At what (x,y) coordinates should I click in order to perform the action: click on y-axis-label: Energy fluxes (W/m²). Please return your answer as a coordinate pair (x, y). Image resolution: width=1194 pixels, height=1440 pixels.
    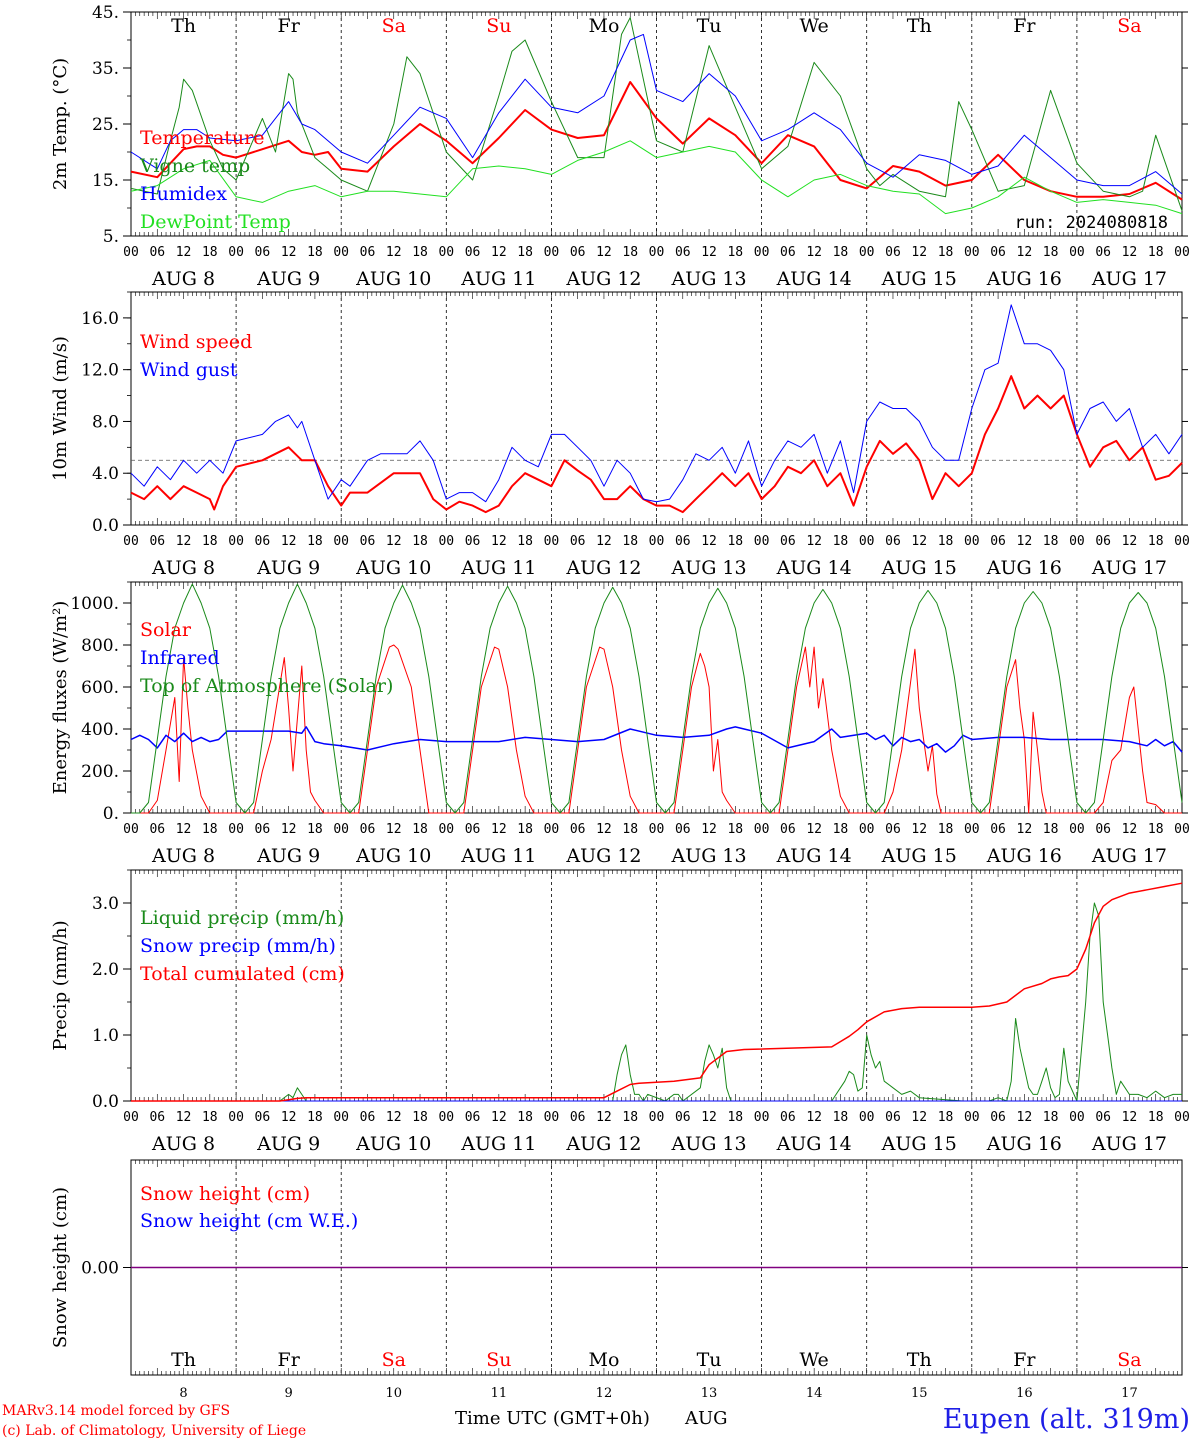
    Looking at the image, I should click on (60, 698).